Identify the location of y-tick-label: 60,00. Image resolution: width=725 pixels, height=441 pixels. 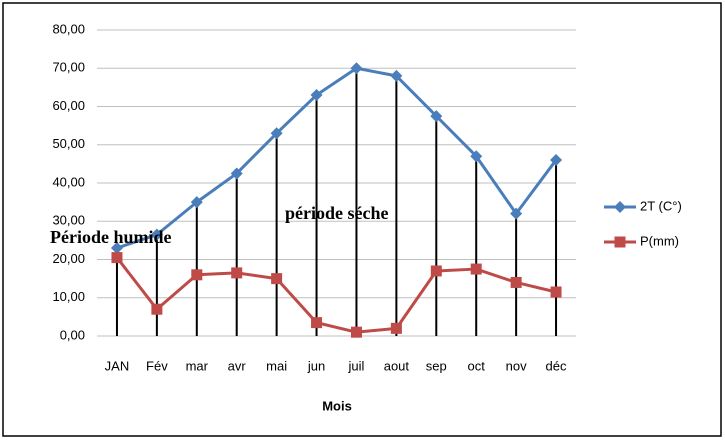
(68, 105).